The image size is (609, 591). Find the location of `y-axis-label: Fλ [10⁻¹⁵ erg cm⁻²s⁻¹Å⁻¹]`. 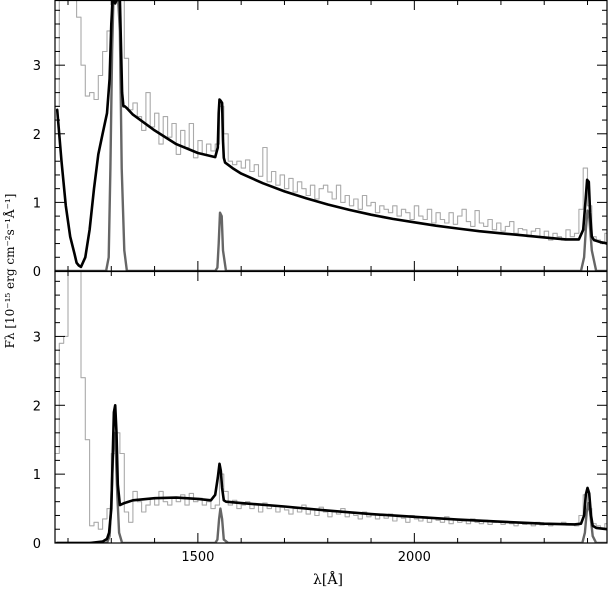

y-axis-label: Fλ [10⁻¹⁵ erg cm⁻²s⁻¹Å⁻¹] is located at coordinates (9, 271).